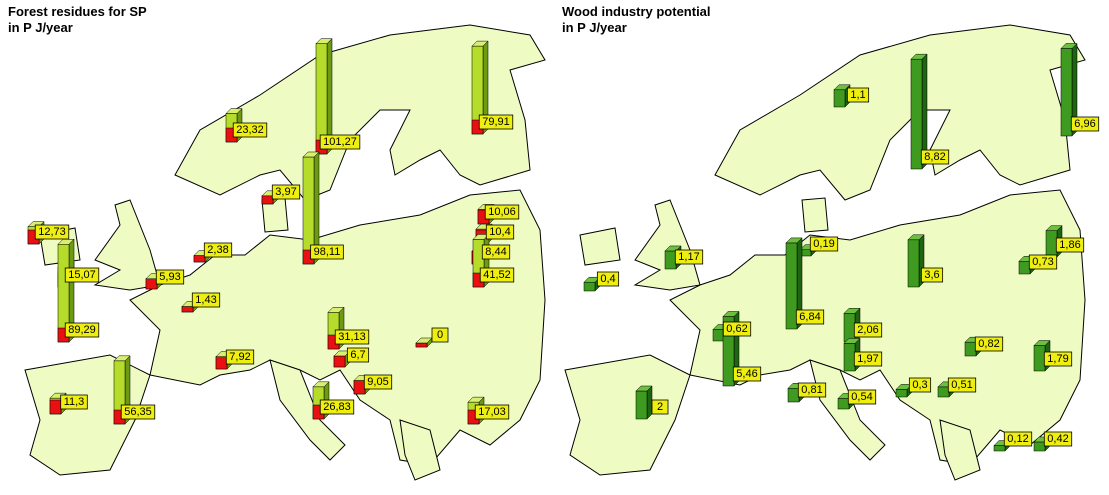 The width and height of the screenshot is (1109, 495). Describe the element at coordinates (688, 257) in the screenshot. I see `value-label: 1,17` at that location.